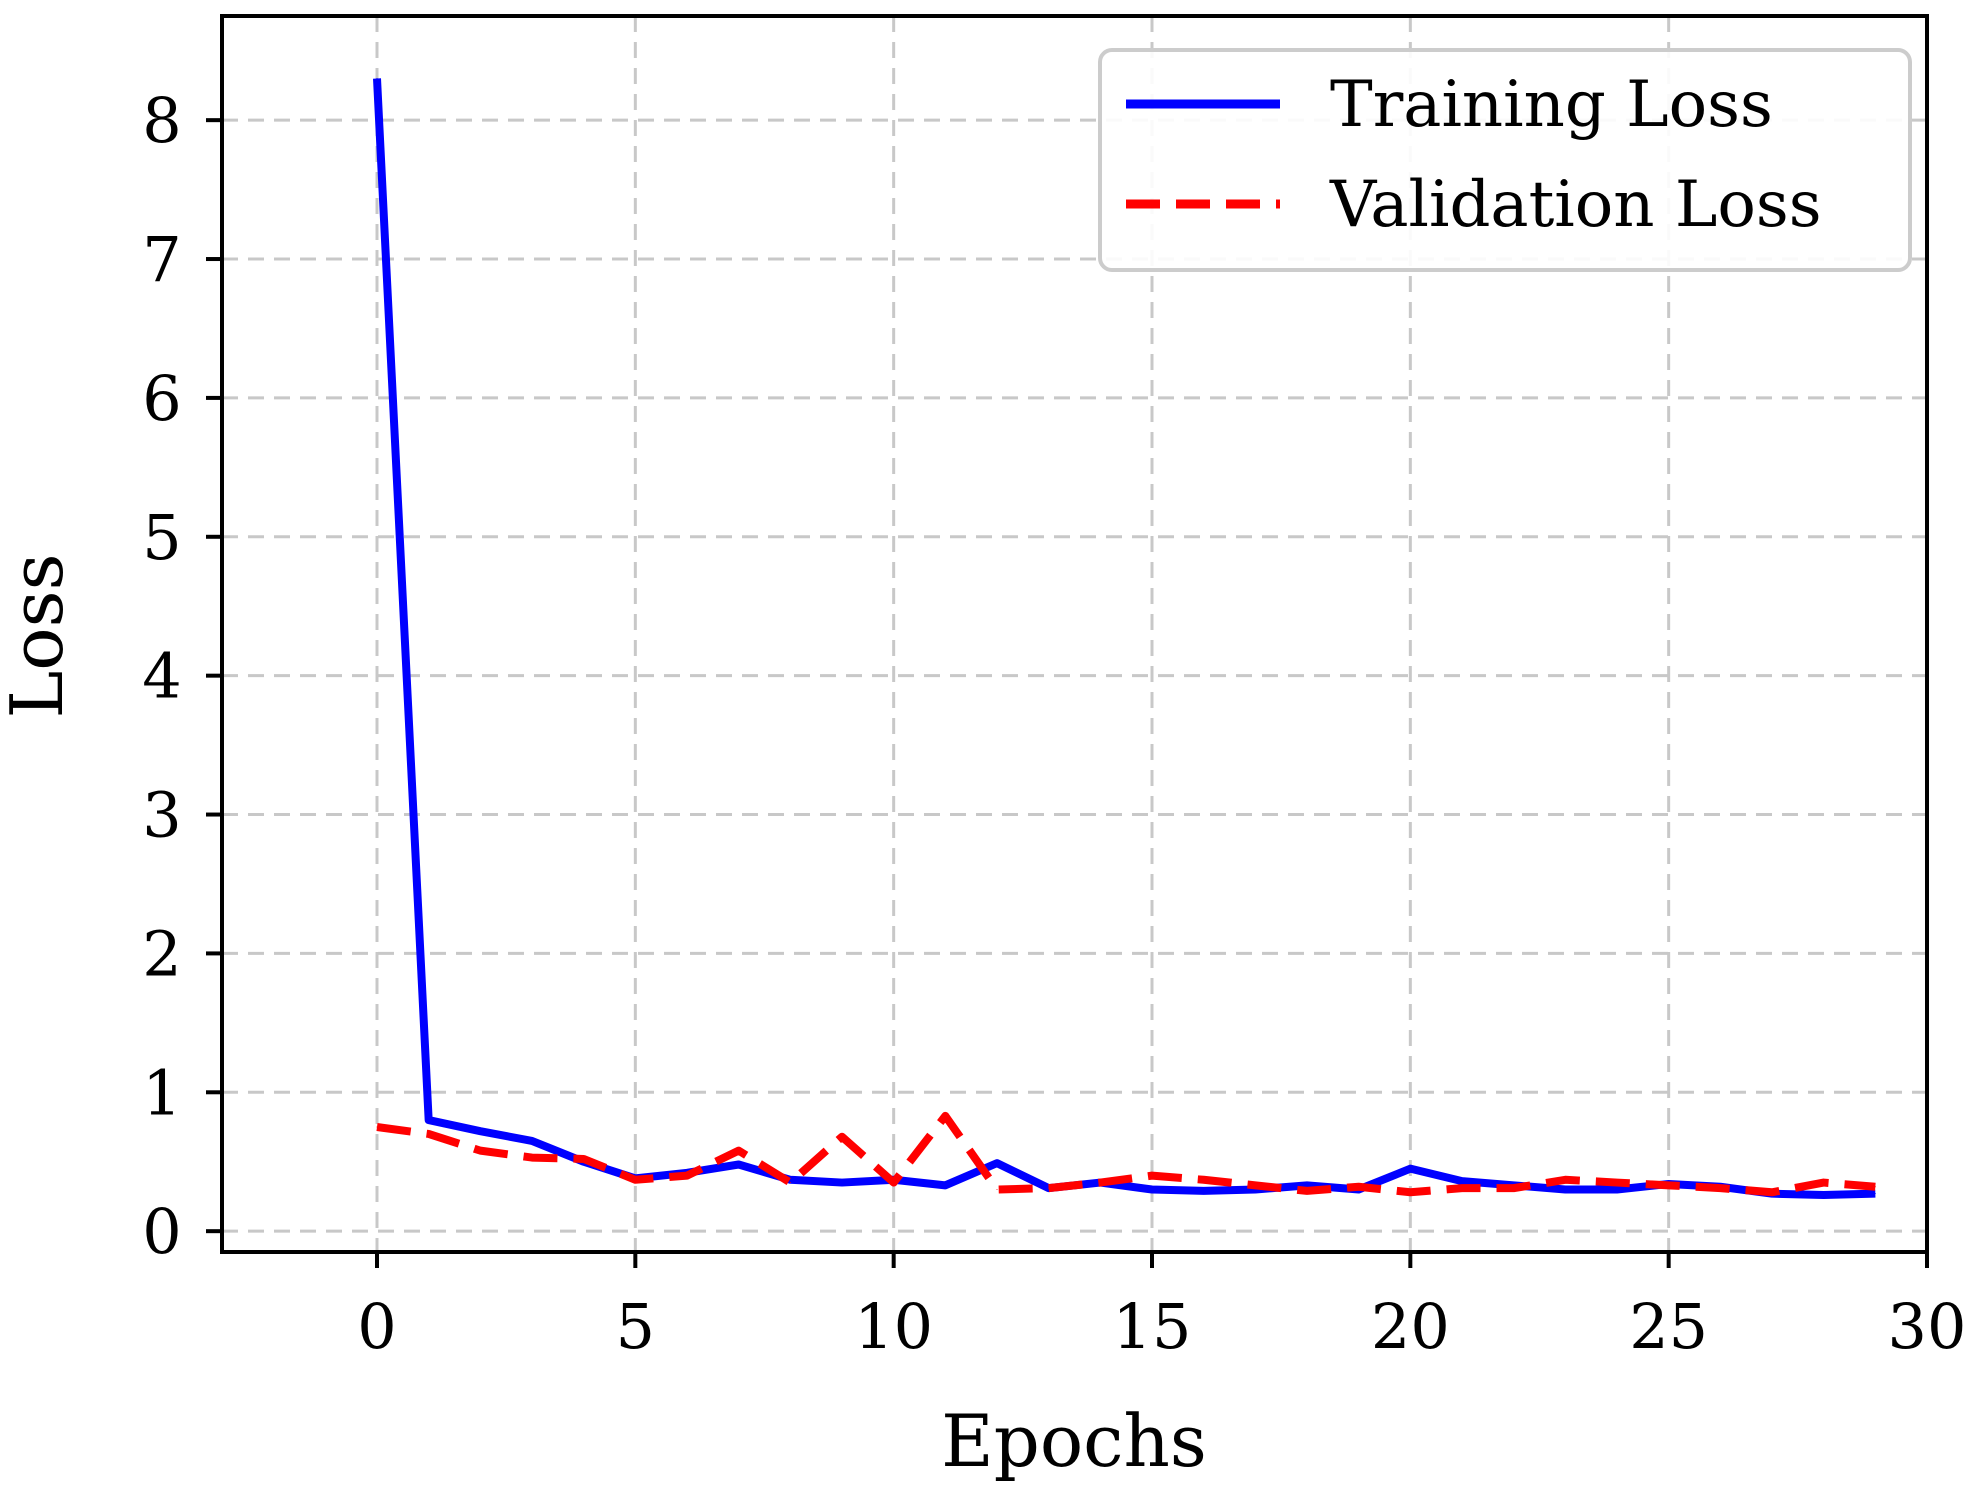  I want to click on y-tick-label: 5, so click(161, 537).